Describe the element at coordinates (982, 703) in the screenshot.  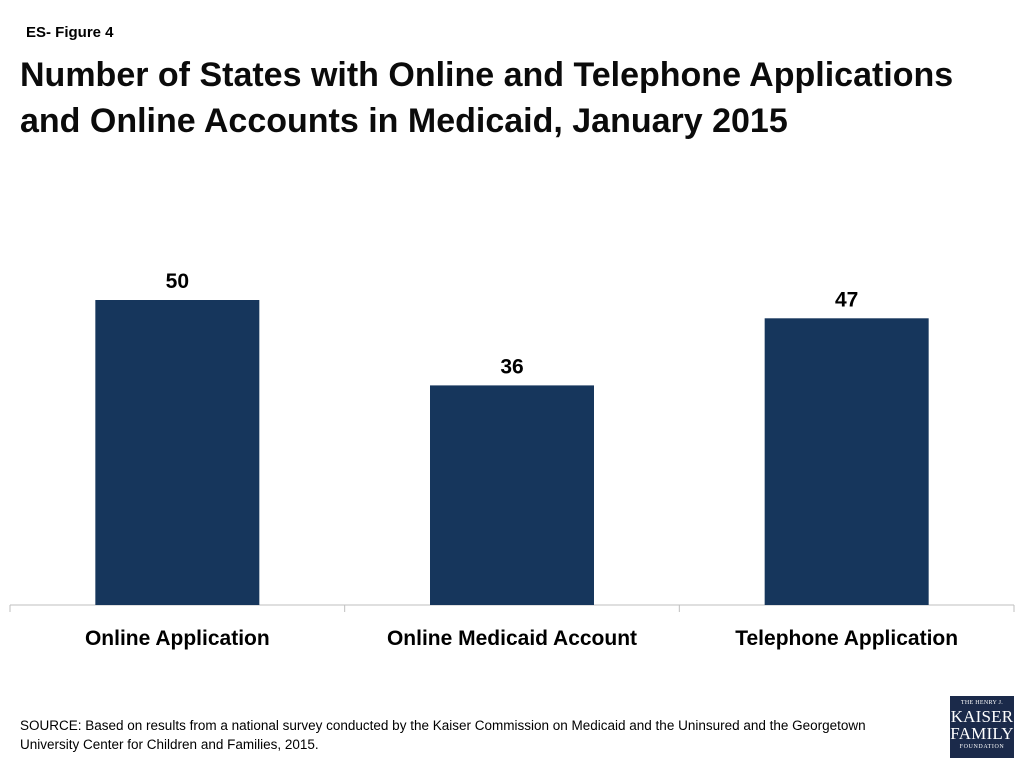
I see `logo-line-1: THE HENRY J.` at that location.